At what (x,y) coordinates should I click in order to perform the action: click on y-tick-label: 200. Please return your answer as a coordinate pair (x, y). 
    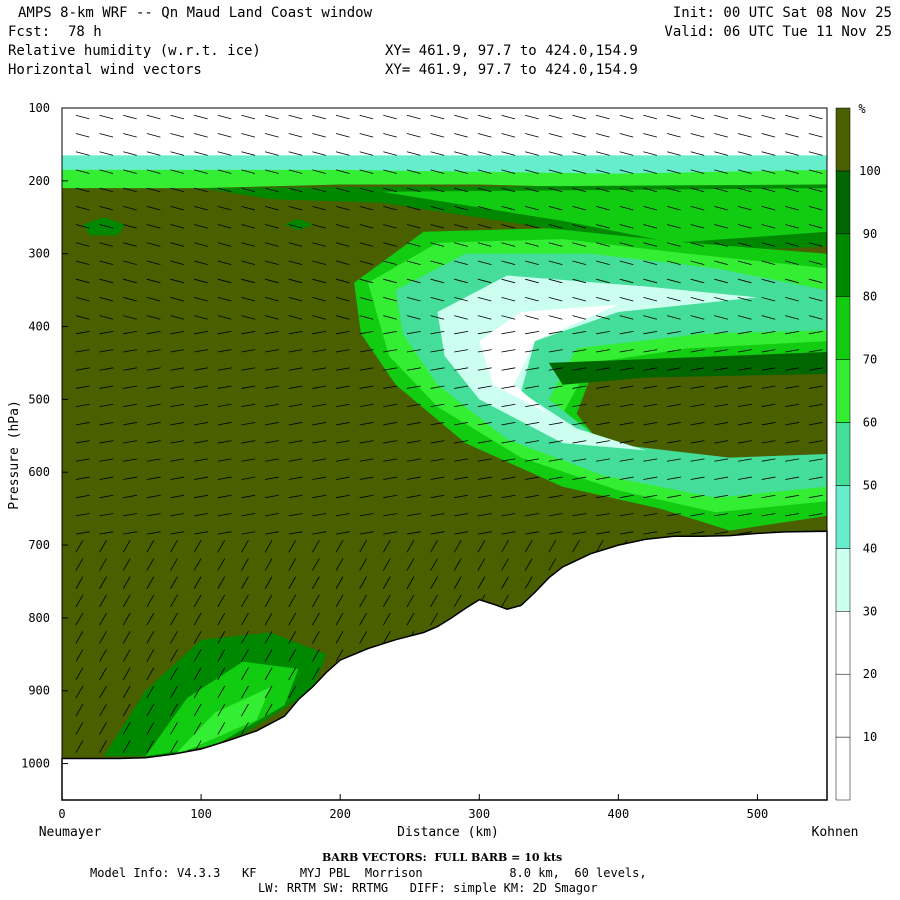
    Looking at the image, I should click on (39, 181).